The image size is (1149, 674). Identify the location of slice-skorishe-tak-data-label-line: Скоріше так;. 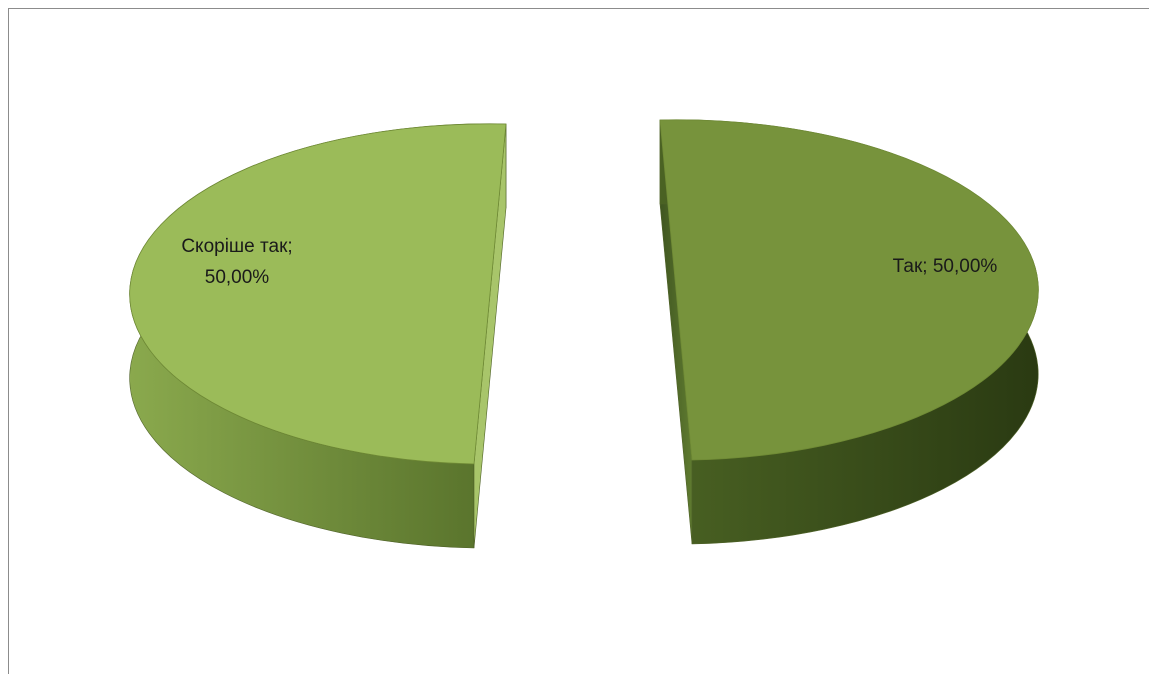
(236, 246).